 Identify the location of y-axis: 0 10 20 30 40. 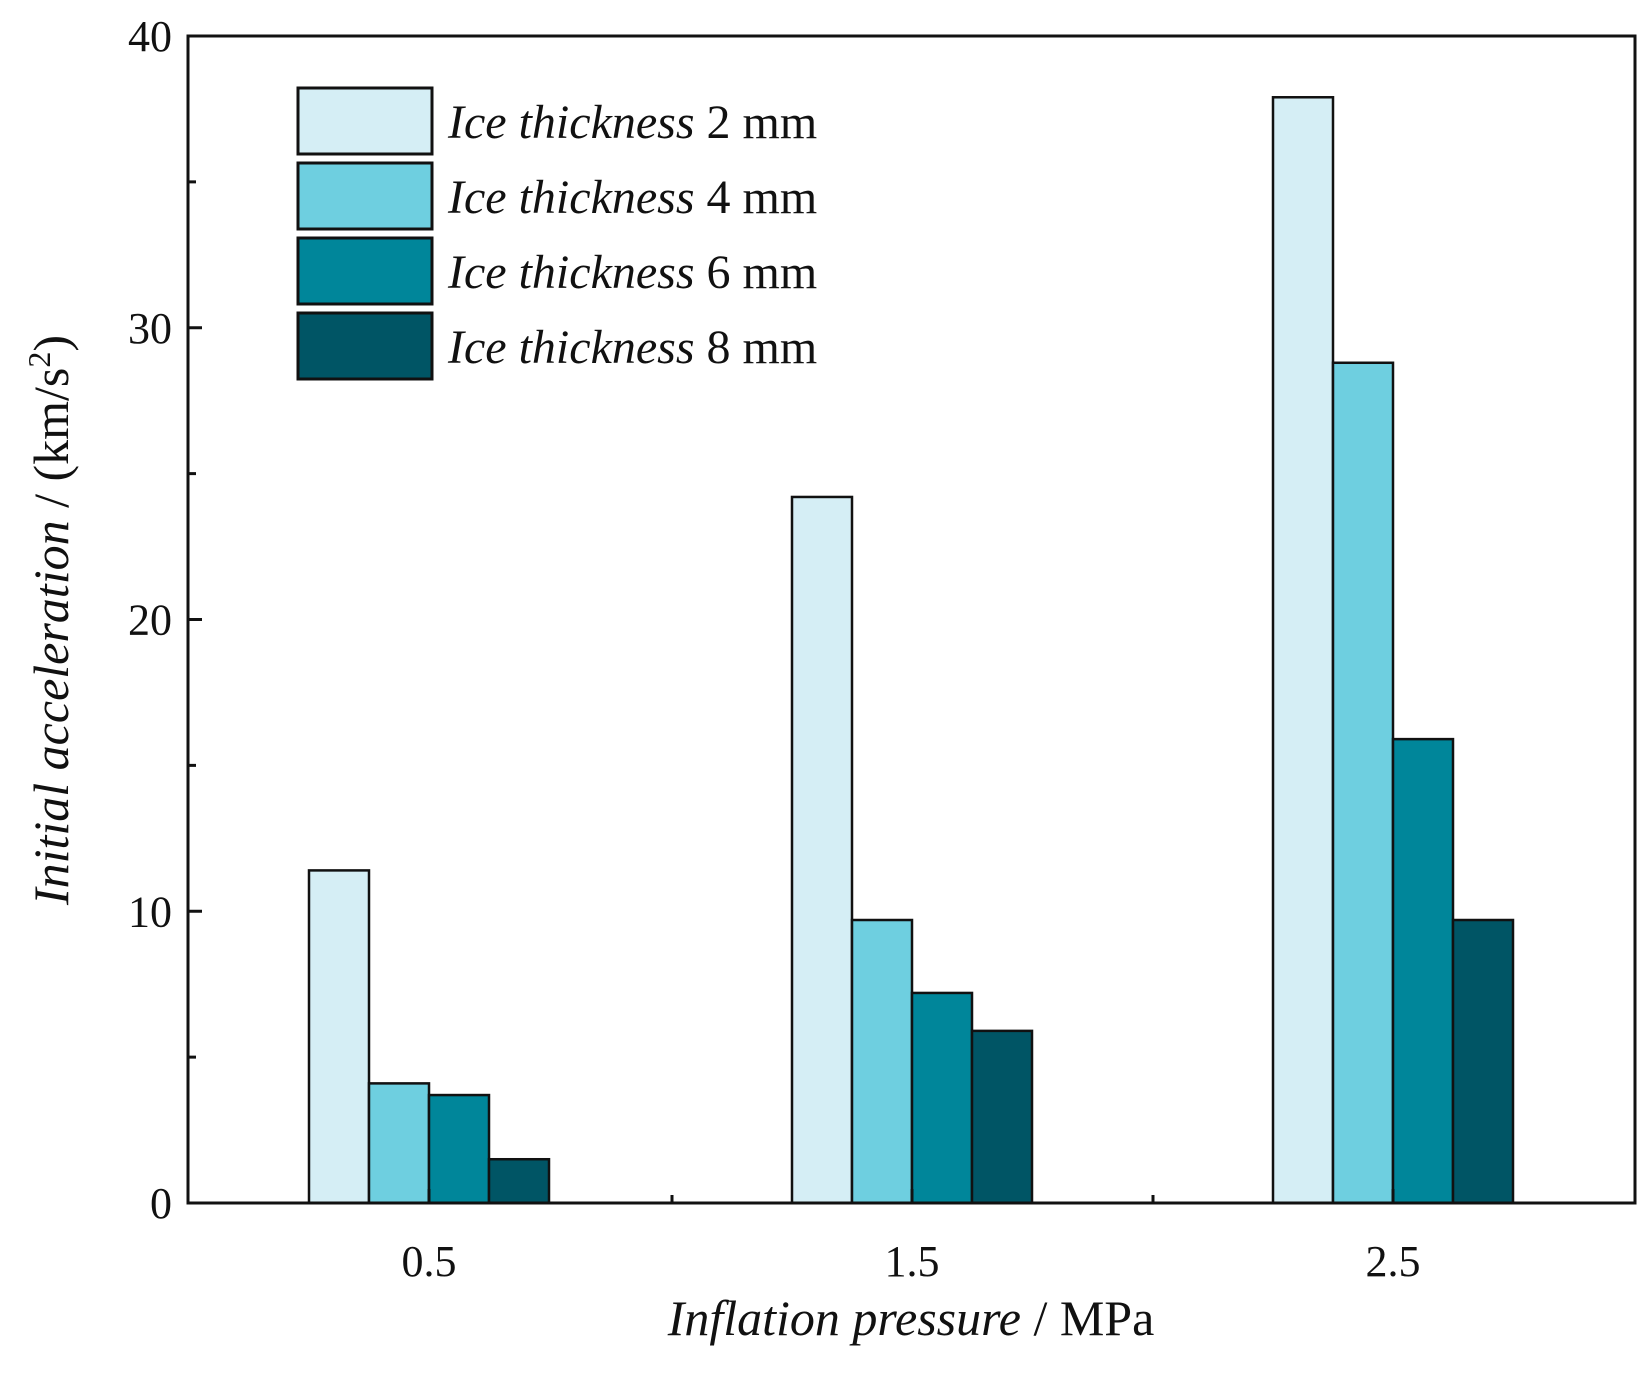
(165, 620).